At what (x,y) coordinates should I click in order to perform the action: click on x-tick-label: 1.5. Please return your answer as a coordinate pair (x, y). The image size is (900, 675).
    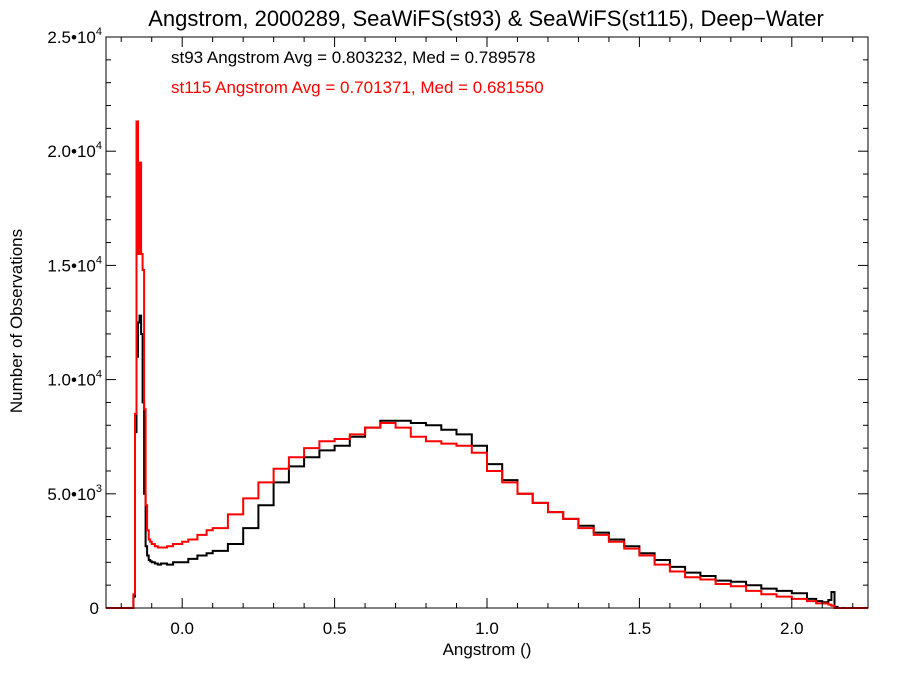
    Looking at the image, I should click on (640, 628).